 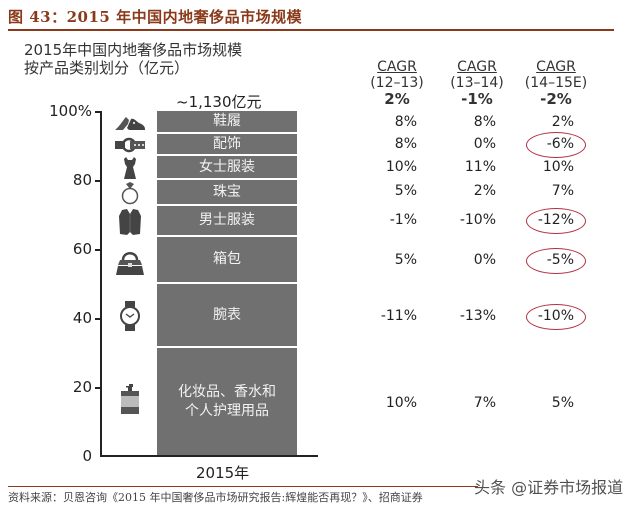 What do you see at coordinates (477, 99) in the screenshot?
I see `cagr-header-total: -1%` at bounding box center [477, 99].